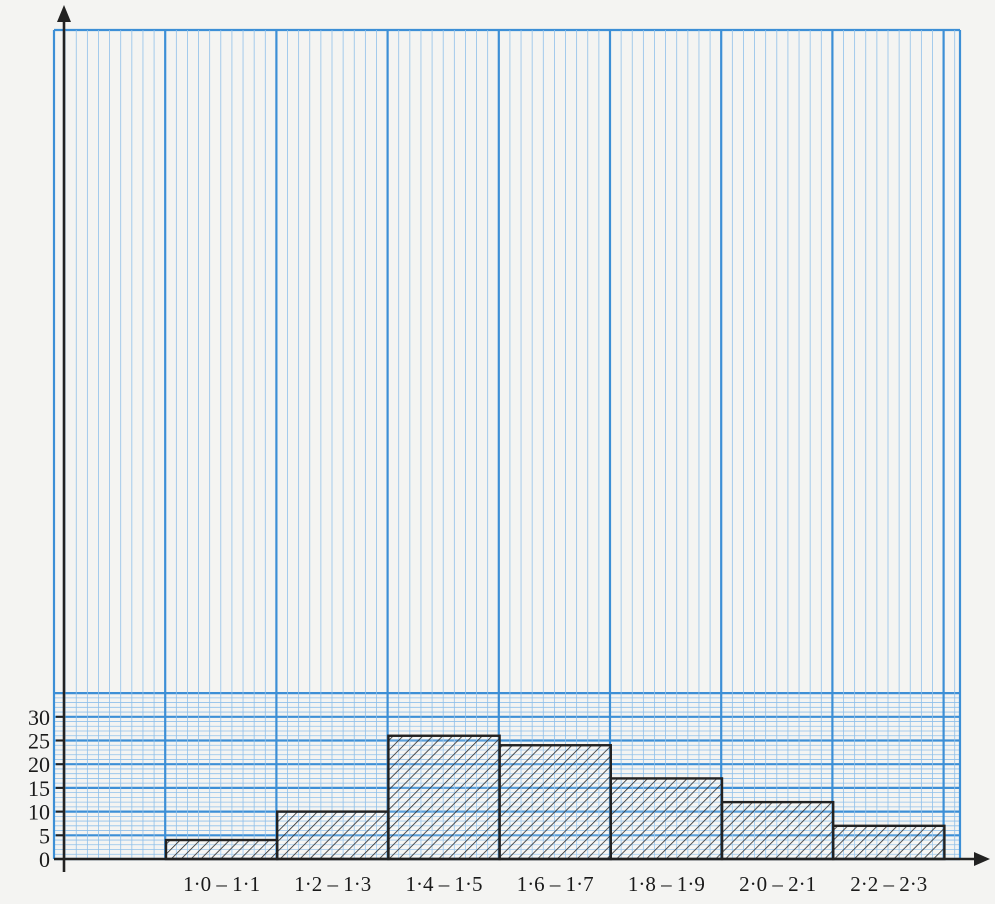 The width and height of the screenshot is (995, 904). Describe the element at coordinates (39, 764) in the screenshot. I see `y-tick-label: 20` at that location.